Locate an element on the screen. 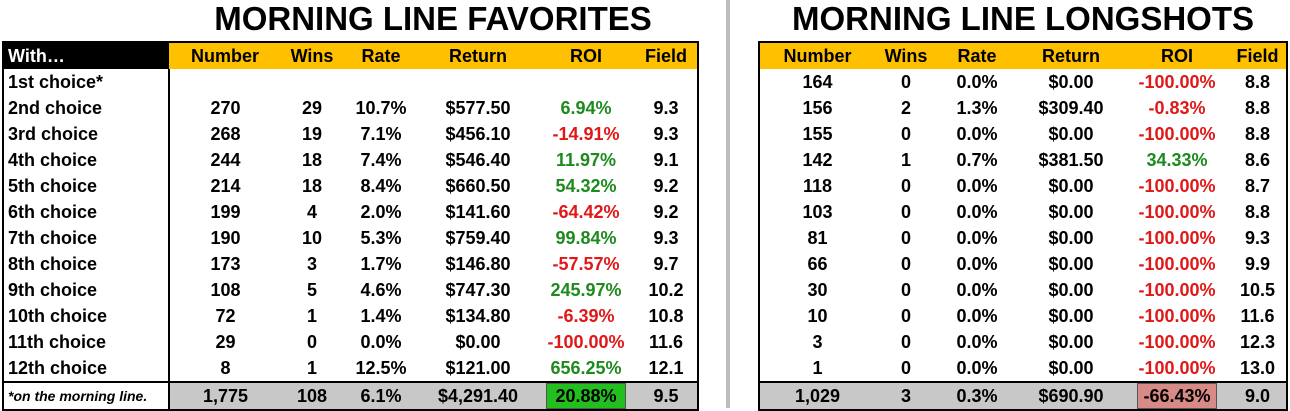  column-header-return: Return is located at coordinates (1071, 55).